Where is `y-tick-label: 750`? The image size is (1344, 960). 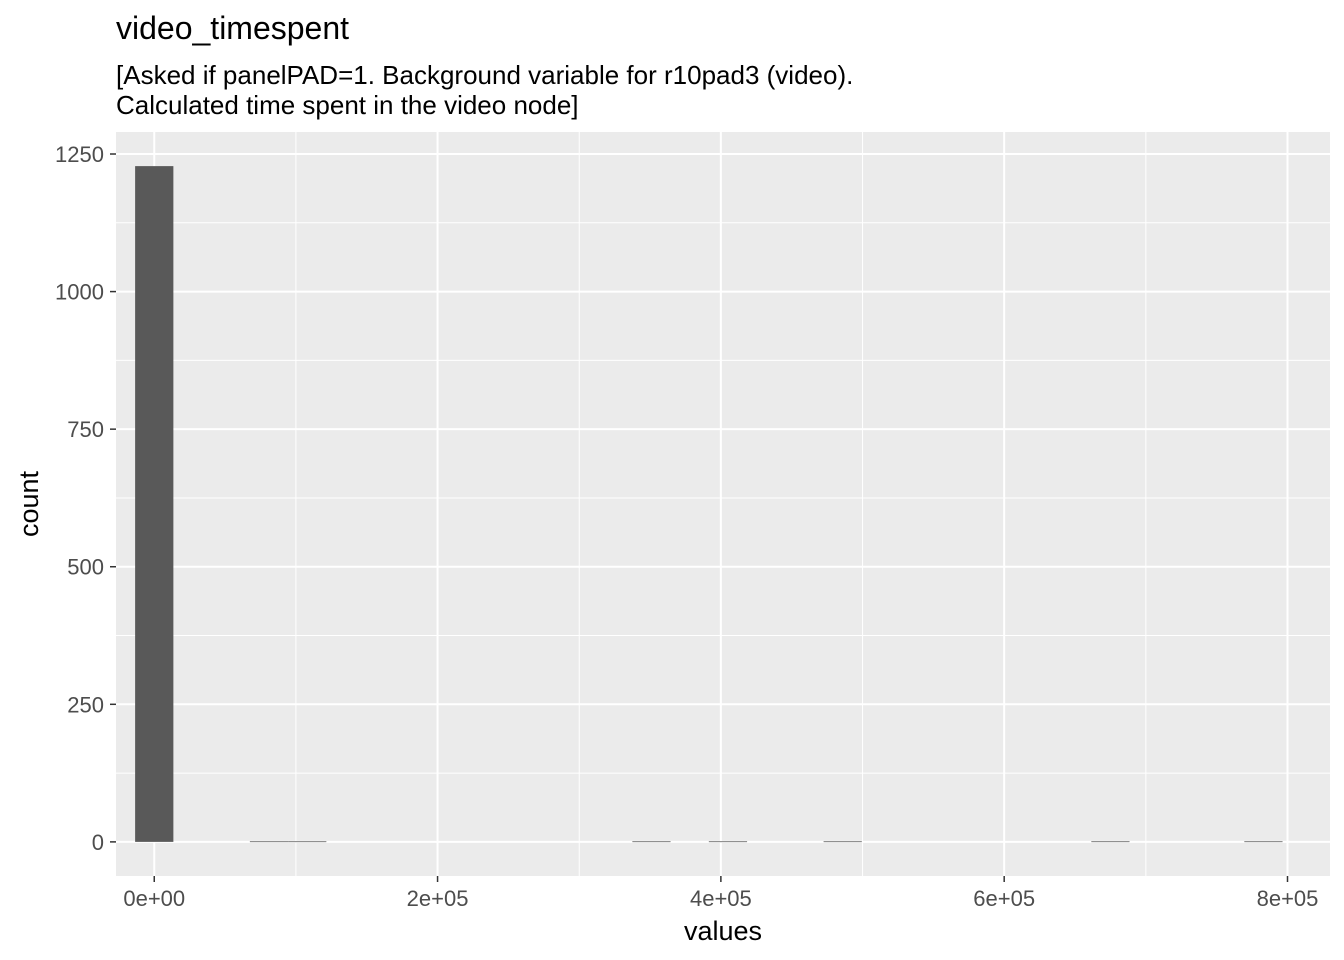
y-tick-label: 750 is located at coordinates (85, 429).